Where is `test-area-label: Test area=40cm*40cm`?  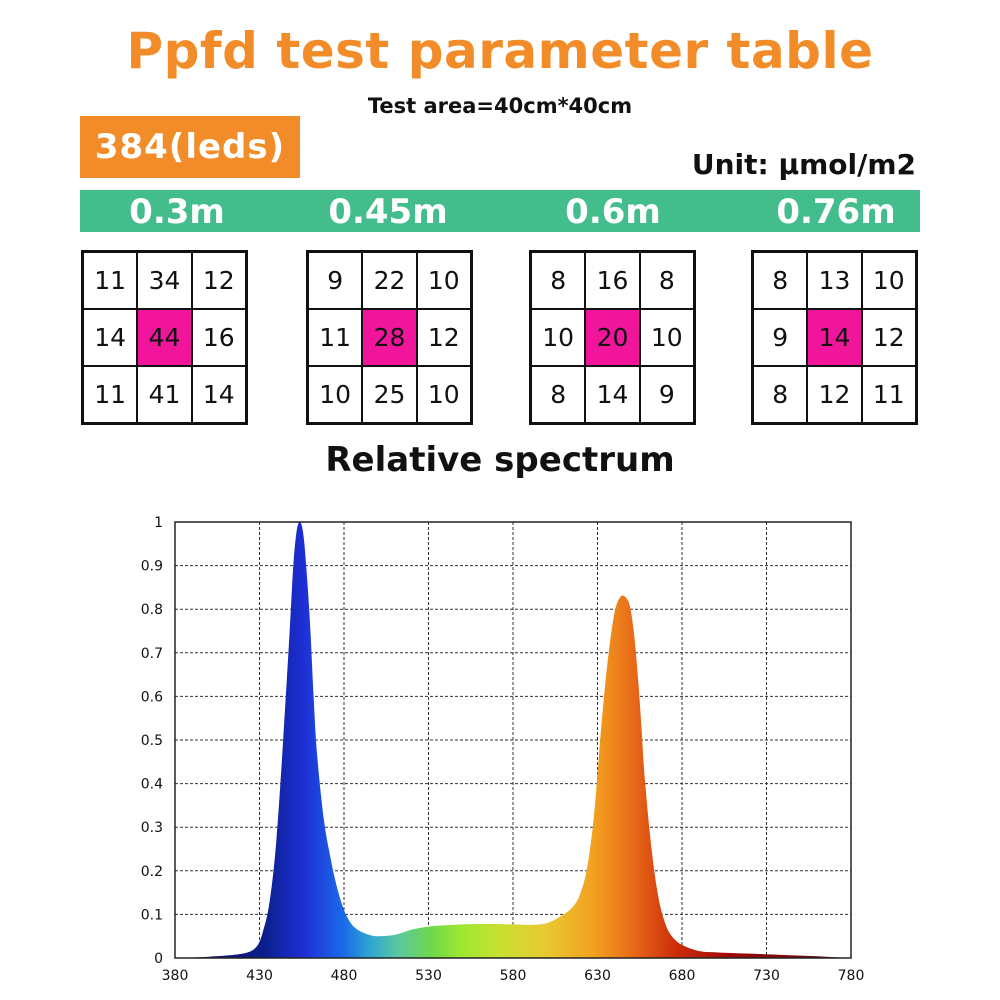
test-area-label: Test area=40cm*40cm is located at coordinates (500, 106).